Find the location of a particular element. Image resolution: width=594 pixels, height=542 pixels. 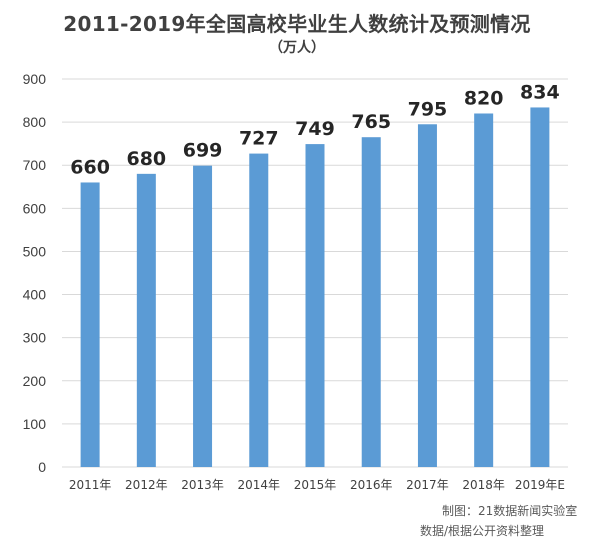

y-tick-label: 900 is located at coordinates (35, 79).